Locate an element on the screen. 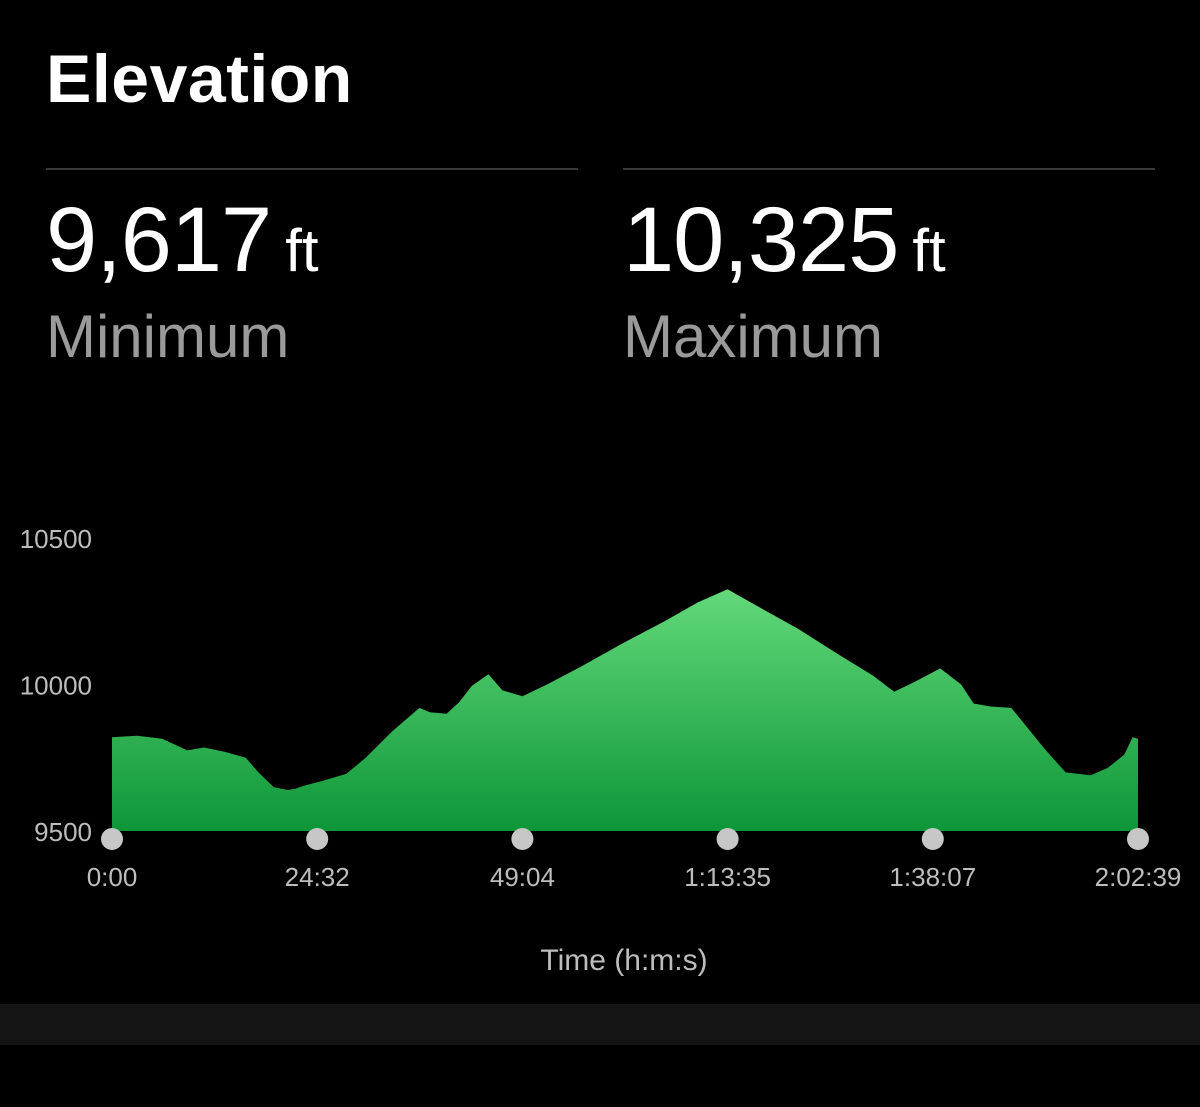 This screenshot has height=1107, width=1200. minimum-unit: ft is located at coordinates (302, 250).